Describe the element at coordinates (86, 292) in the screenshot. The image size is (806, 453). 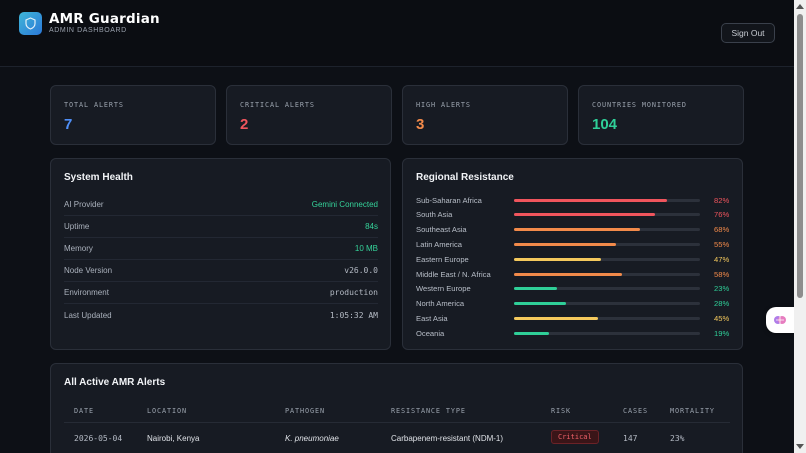
I see `health-key: Environment` at that location.